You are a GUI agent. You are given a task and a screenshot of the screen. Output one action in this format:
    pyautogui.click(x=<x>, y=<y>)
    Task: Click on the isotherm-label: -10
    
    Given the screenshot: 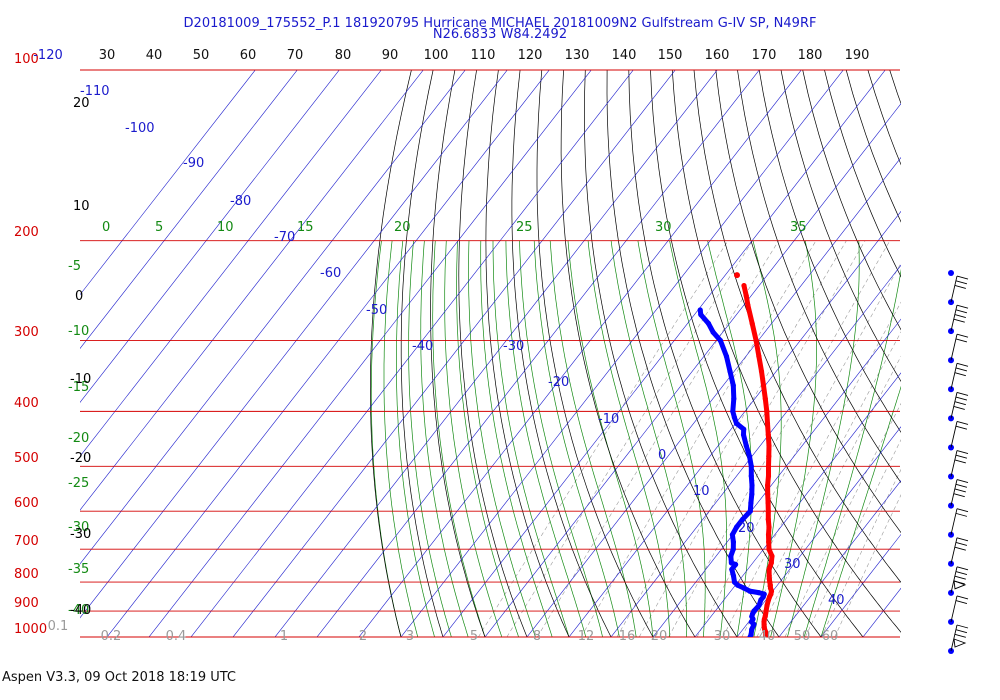 What is the action you would take?
    pyautogui.click(x=608, y=419)
    